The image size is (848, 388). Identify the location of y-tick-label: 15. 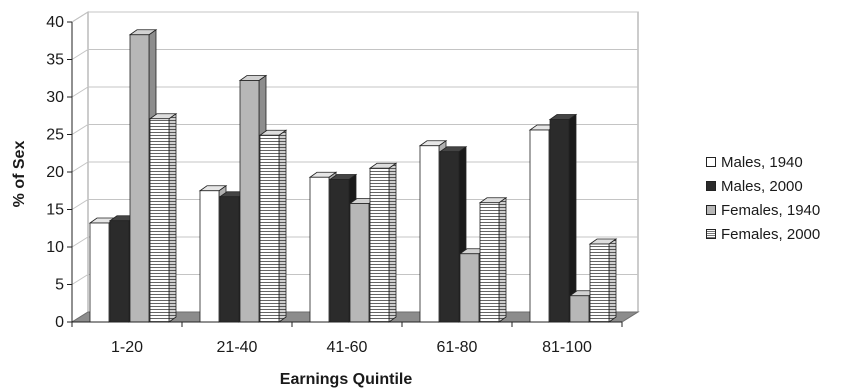
(55, 210).